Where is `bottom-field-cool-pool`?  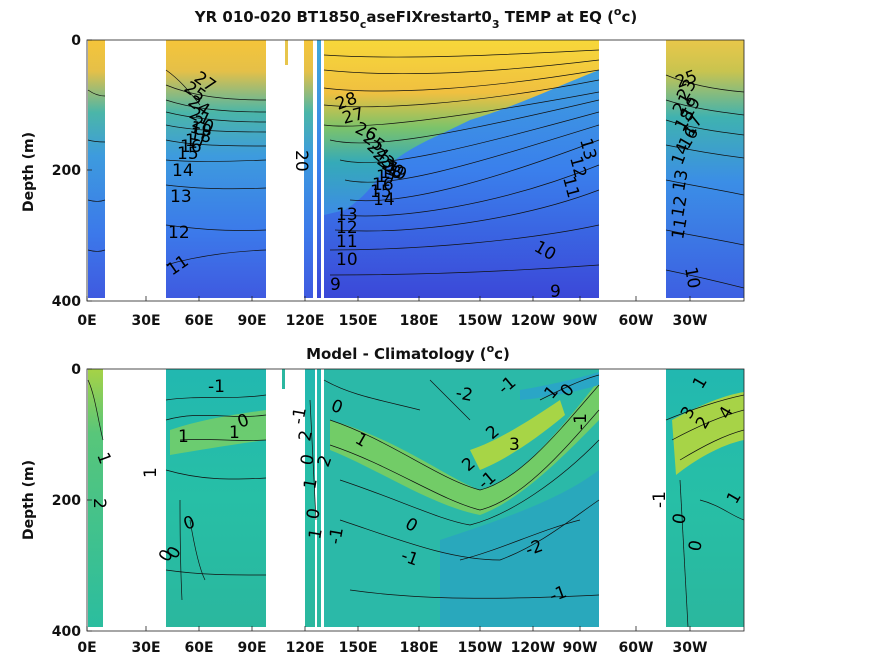
bottom-field-cool-pool is located at coordinates (519, 548).